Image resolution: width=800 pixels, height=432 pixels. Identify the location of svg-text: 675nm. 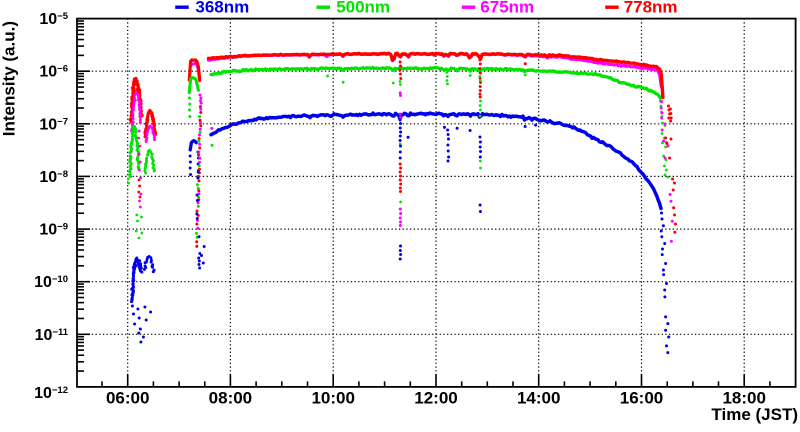
(507, 8).